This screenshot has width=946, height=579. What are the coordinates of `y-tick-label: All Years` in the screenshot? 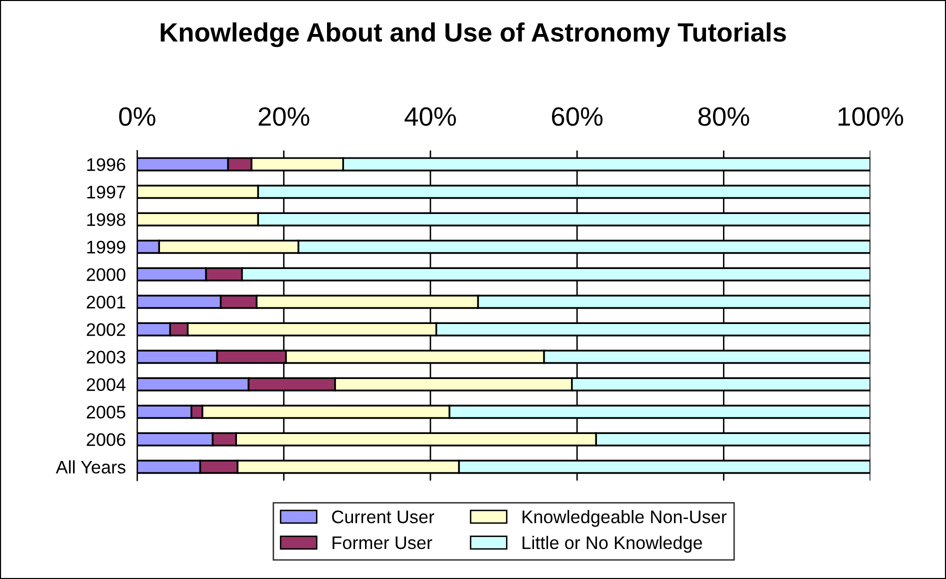 It's located at (91, 467).